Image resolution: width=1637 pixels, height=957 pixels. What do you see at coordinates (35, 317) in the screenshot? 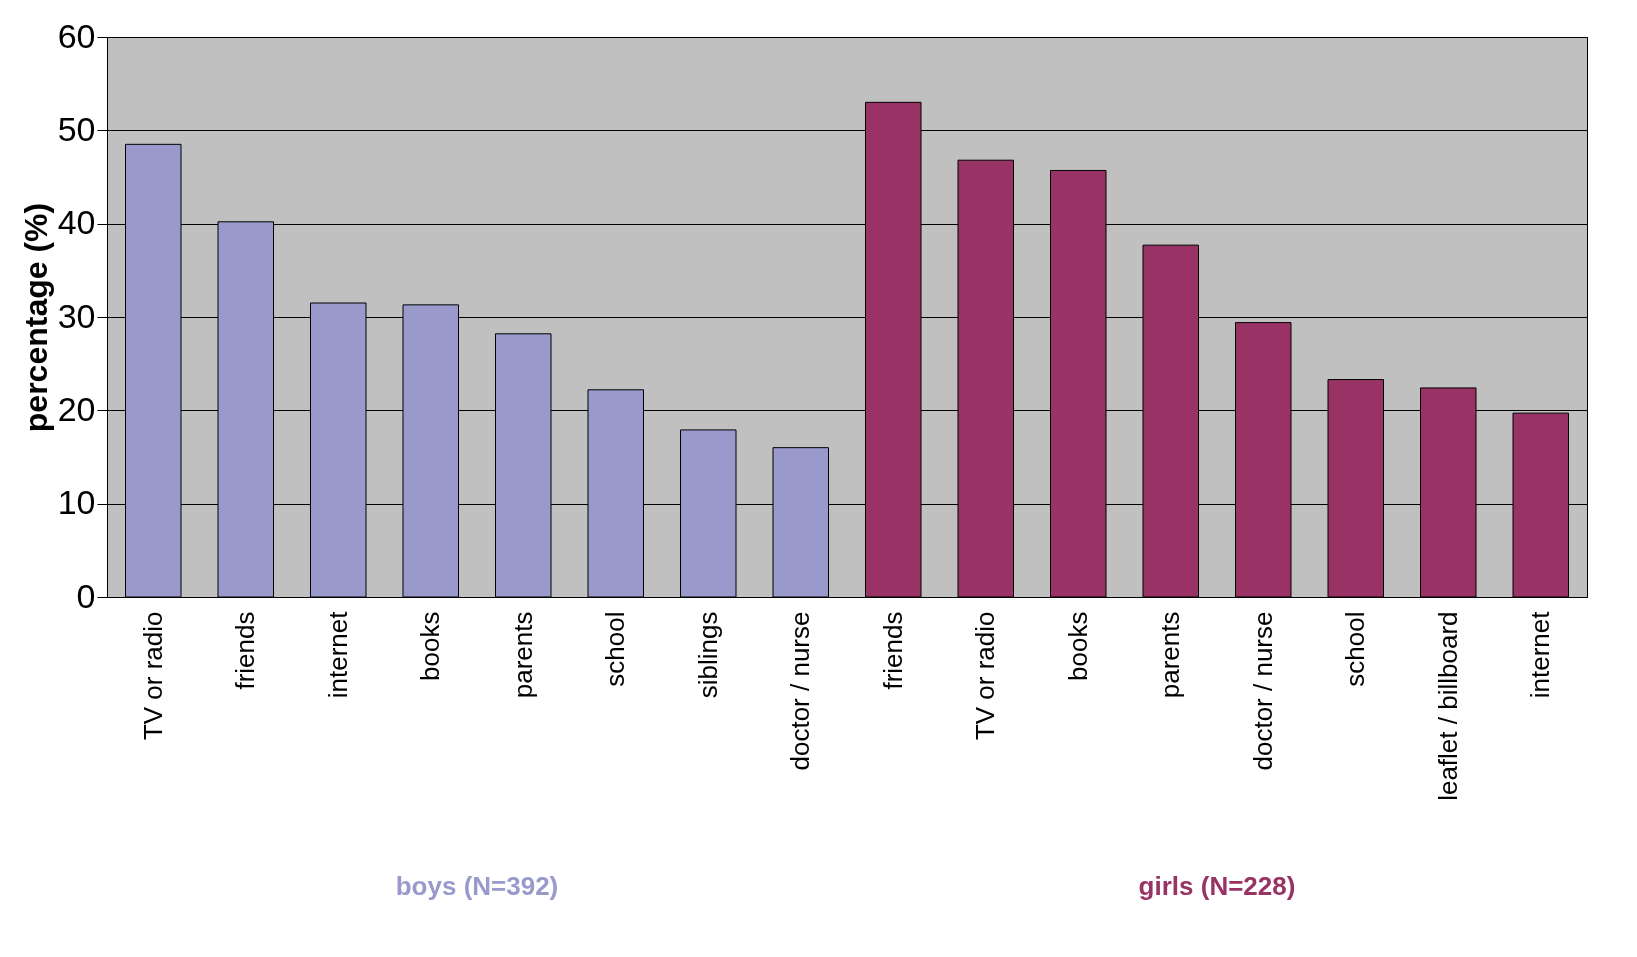
I see `y-axis-title: percentage (%)` at bounding box center [35, 317].